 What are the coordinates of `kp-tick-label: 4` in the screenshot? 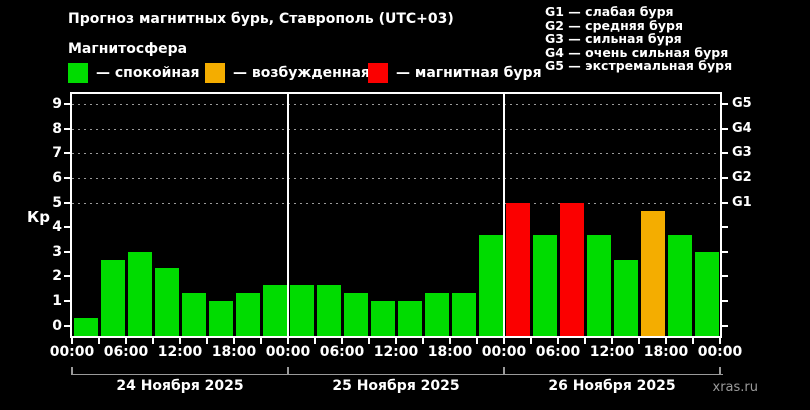 It's located at (57, 227).